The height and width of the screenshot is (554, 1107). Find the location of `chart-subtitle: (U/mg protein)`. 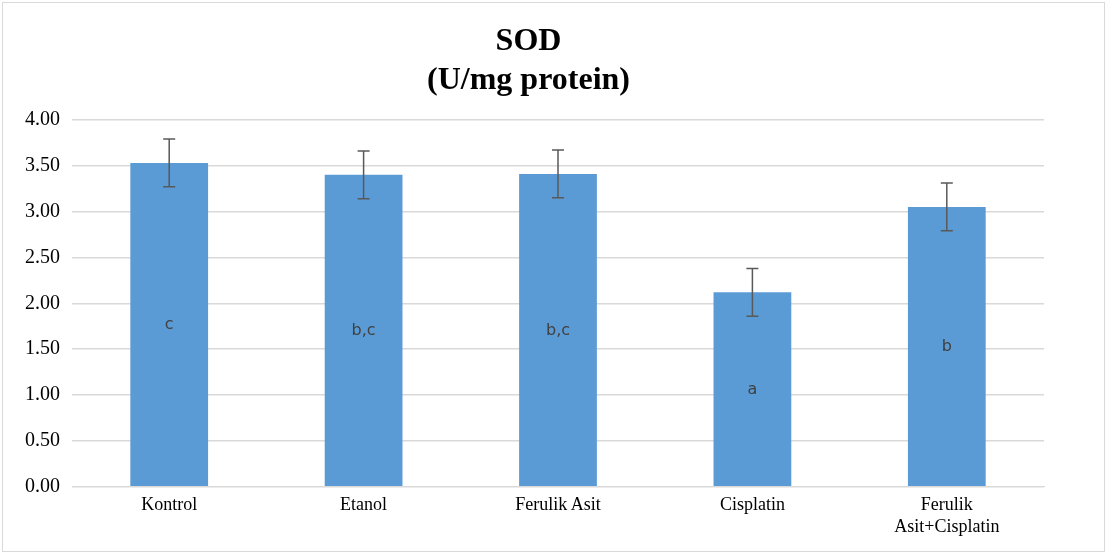

chart-subtitle: (U/mg protein) is located at coordinates (528, 77).